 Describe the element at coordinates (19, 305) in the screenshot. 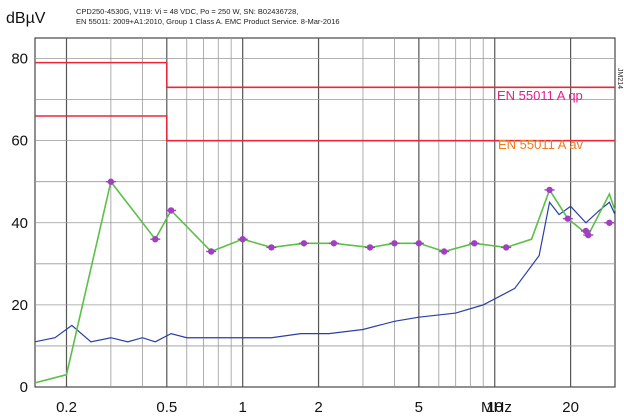

I see `y-tick-label: 20` at that location.